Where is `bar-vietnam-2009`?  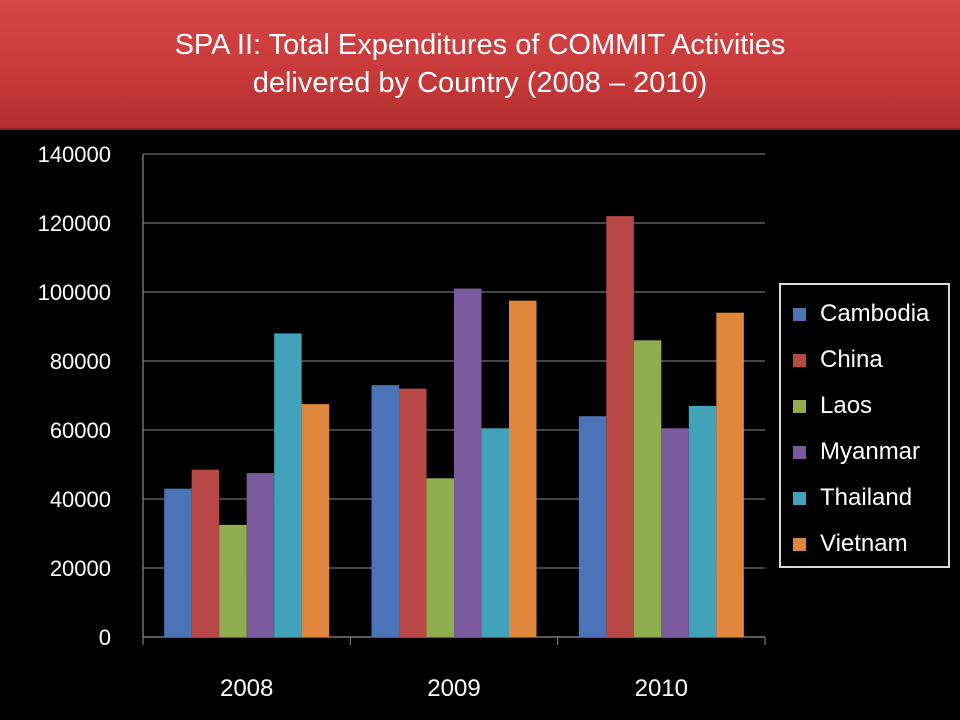 bar-vietnam-2009 is located at coordinates (523, 468).